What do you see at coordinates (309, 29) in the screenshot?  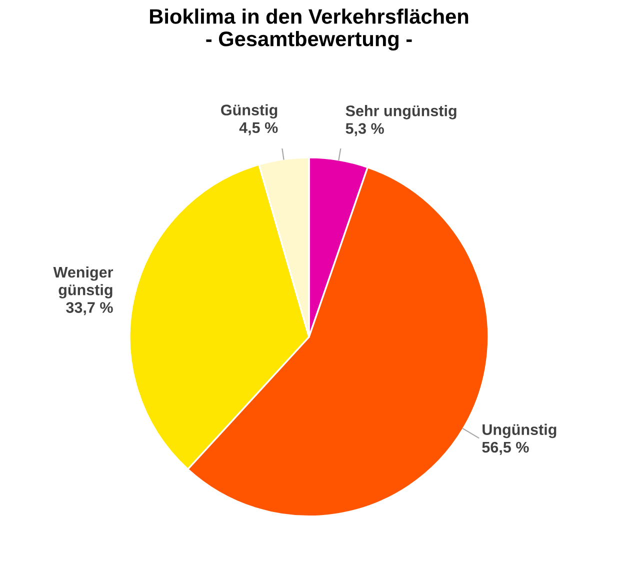 I see `chart-title: Bioklima in den Verkehrsflächen - Gesamtbewertung -` at bounding box center [309, 29].